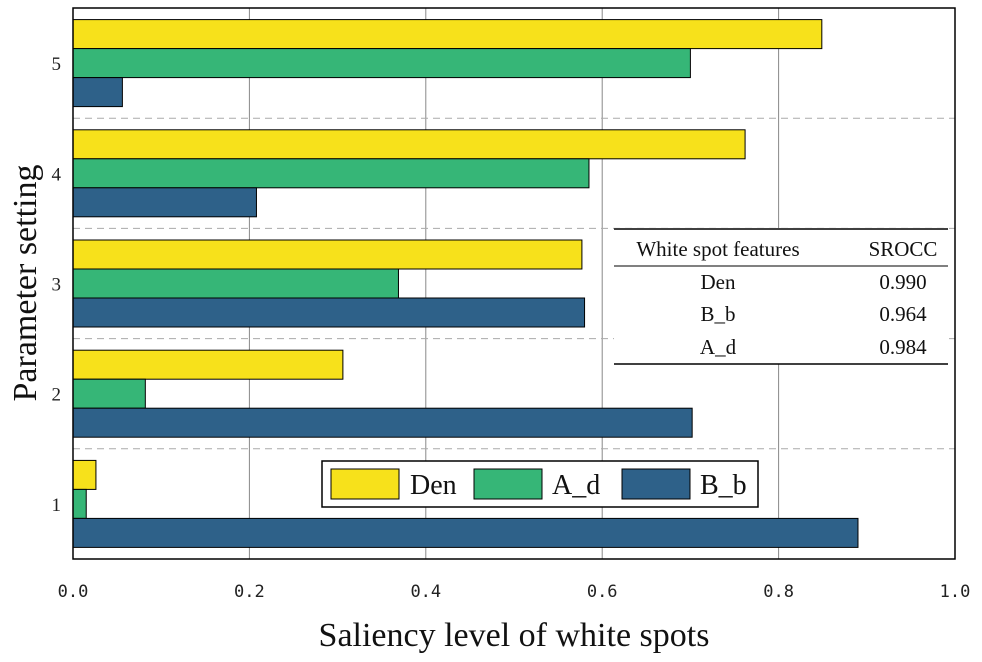  Describe the element at coordinates (955, 592) in the screenshot. I see `x-tick-label: 1.0` at that location.